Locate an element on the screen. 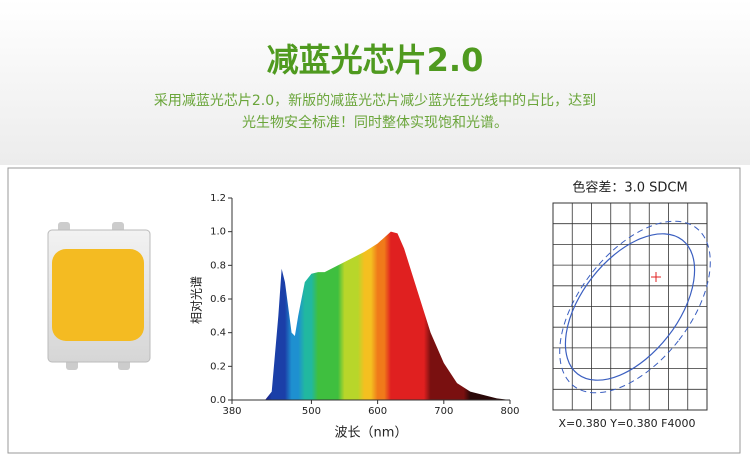  y-tick-label: 0.2 is located at coordinates (218, 366).